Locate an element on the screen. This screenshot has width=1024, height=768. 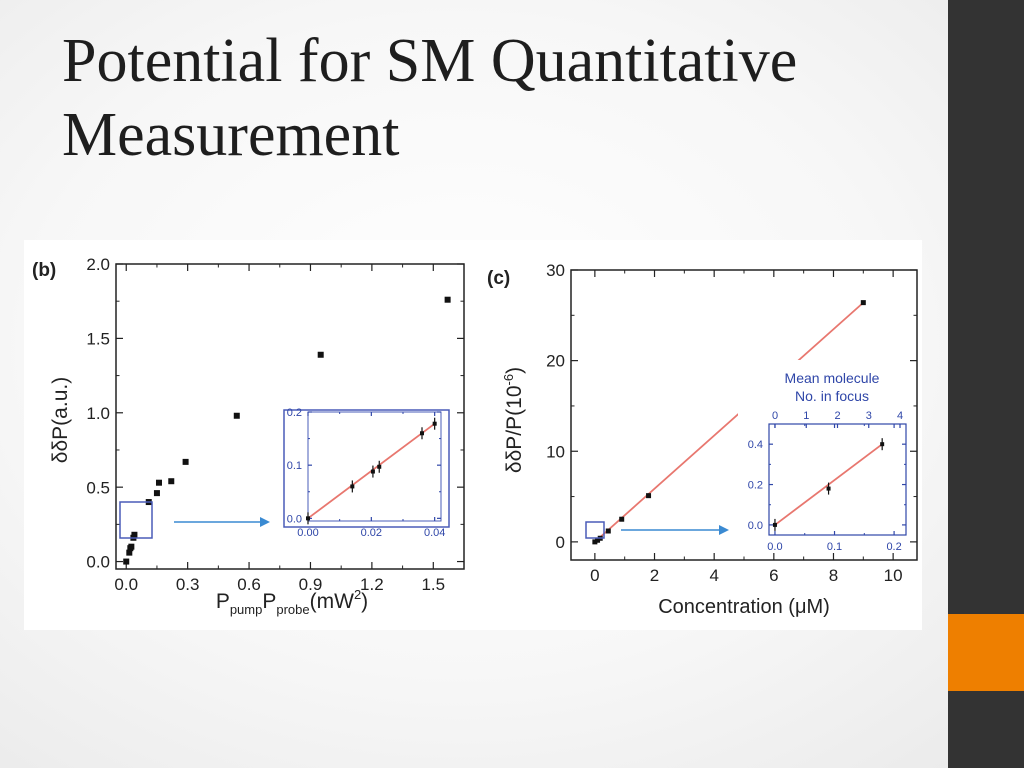
chart-c-inset-title-2: No. in focus is located at coordinates (832, 396).